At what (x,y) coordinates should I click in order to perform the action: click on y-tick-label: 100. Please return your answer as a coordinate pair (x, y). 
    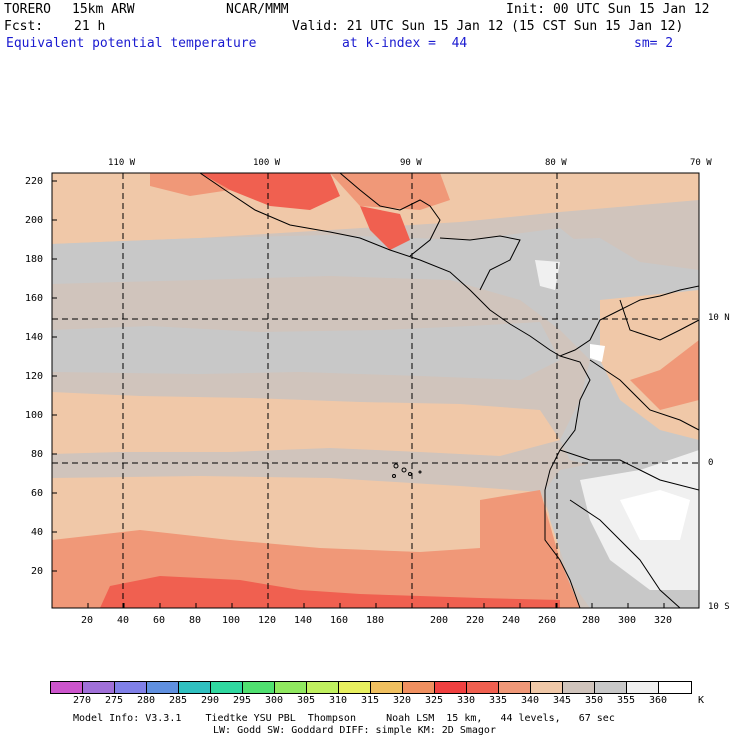
    Looking at the image, I should click on (34, 415).